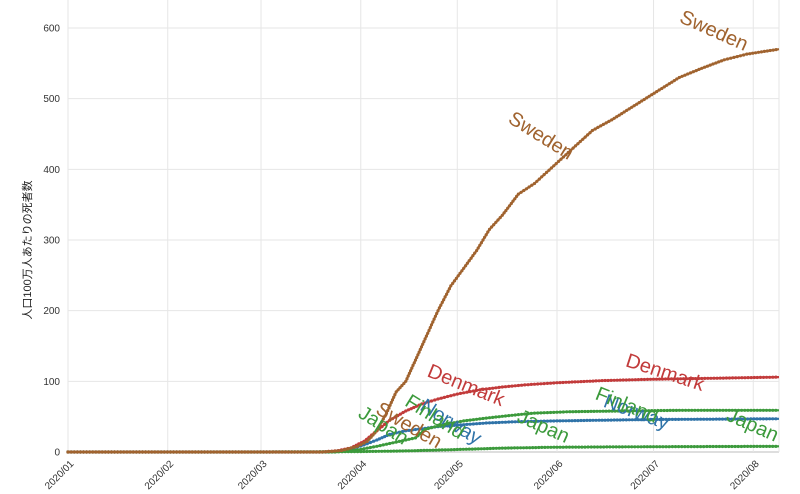 The image size is (800, 494). I want to click on x-tick-label: 2020/03, so click(253, 475).